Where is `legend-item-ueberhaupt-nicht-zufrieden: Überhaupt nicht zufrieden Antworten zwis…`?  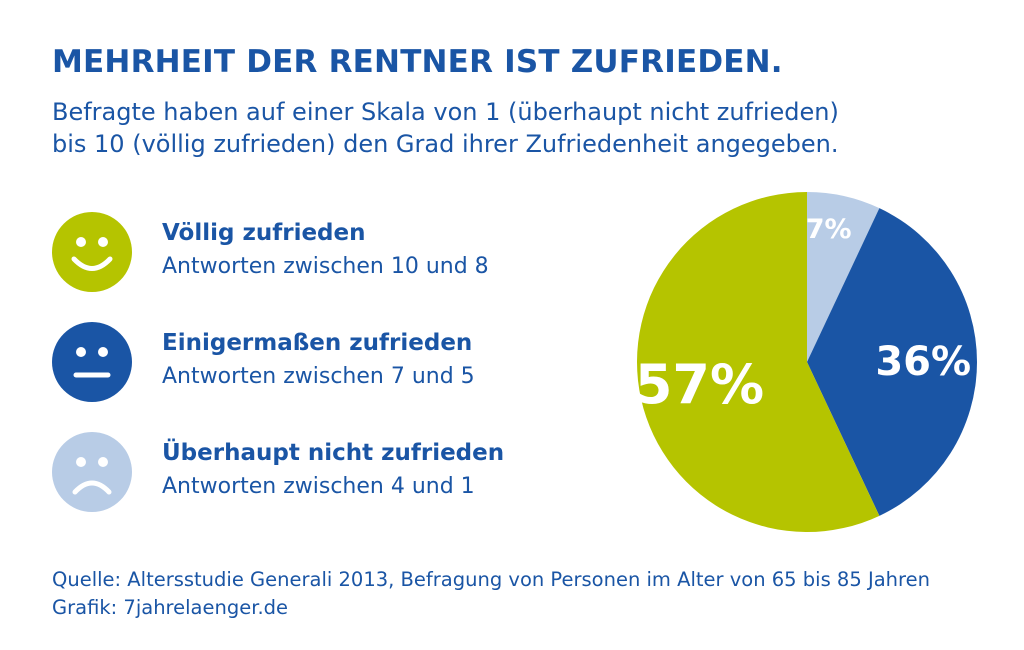
legend-item-ueberhaupt-nicht-zufrieden: Überhaupt nicht zufrieden Antworten zwis… is located at coordinates (332, 472).